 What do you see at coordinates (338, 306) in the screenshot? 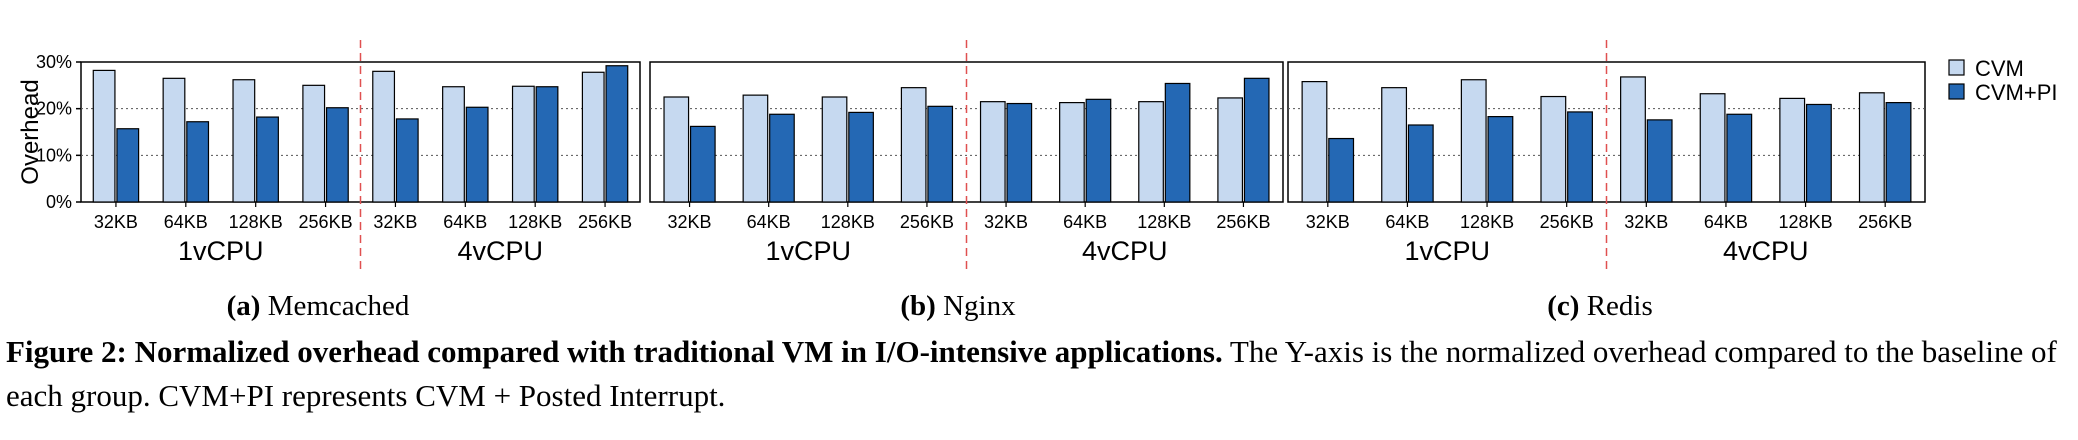
I see `subcaption-a-name: Memcached` at bounding box center [338, 306].